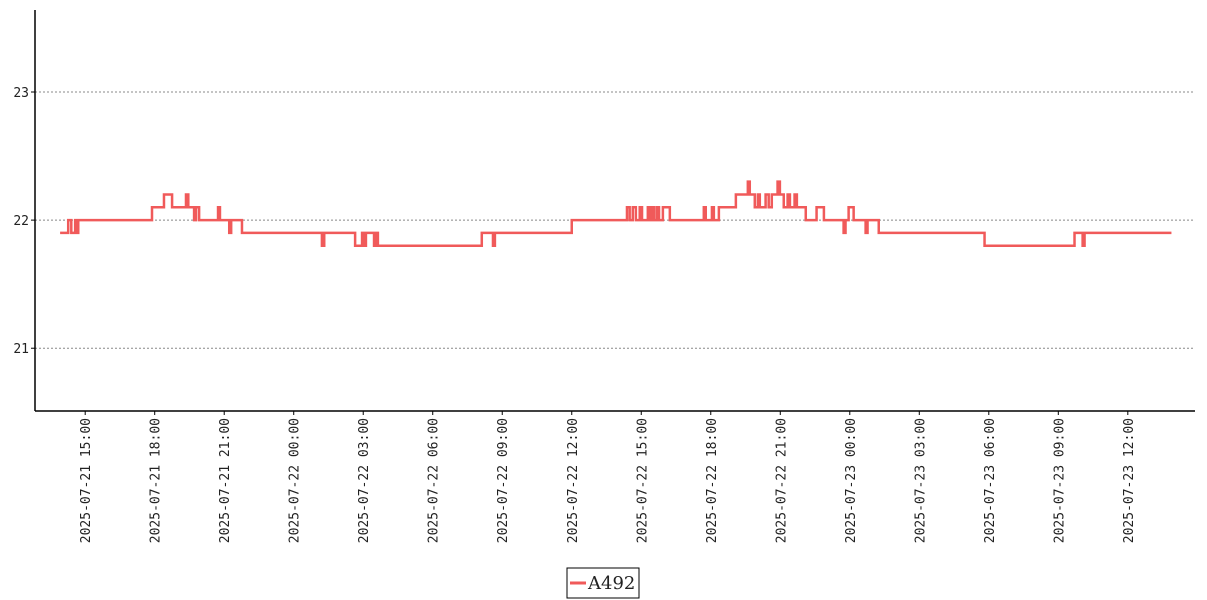  I want to click on x-tick-label: 2025-07-22 15:00, so click(642, 480).